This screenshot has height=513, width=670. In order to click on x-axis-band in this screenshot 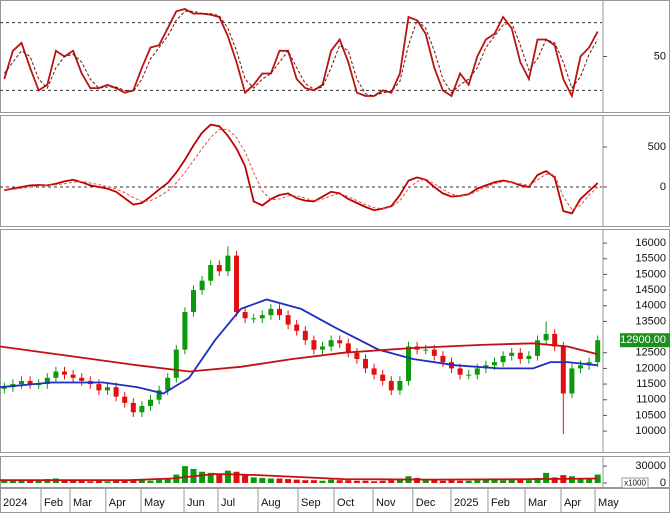, I will do `click(335, 500)`.